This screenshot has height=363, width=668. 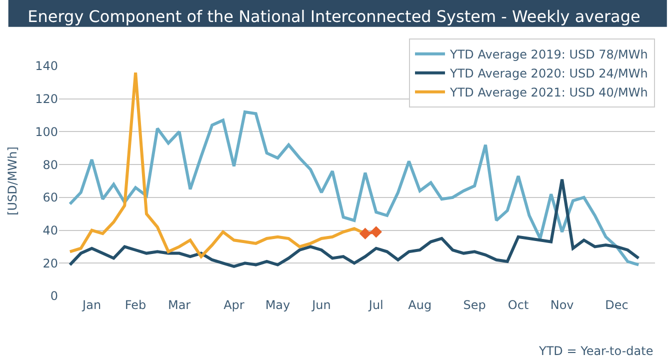 I want to click on legend-label: YTD Average 2019: USD 78/MWh, so click(x=548, y=55).